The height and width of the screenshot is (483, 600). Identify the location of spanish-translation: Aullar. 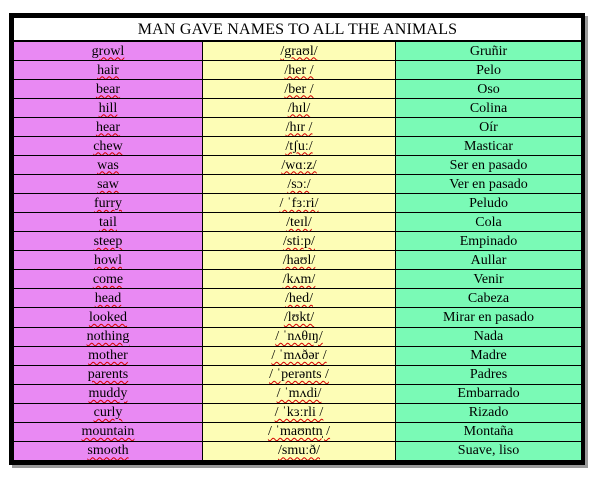
(488, 260).